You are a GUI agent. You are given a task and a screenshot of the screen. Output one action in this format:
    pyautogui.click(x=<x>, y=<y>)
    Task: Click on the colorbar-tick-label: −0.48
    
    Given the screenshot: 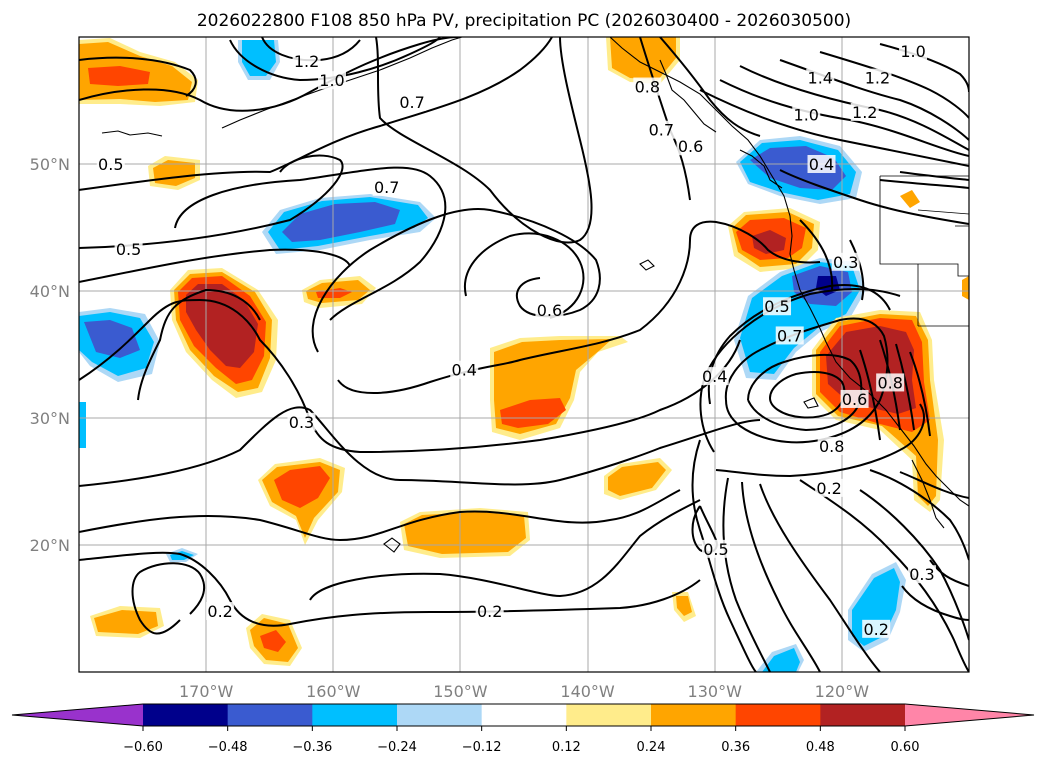 What is the action you would take?
    pyautogui.click(x=228, y=747)
    